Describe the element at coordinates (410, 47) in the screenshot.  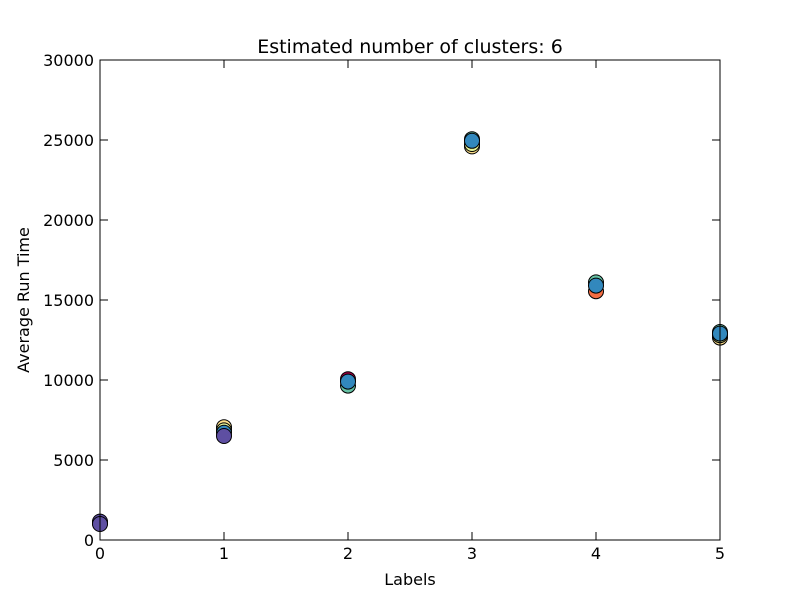
I see `chart-title: Estimated number of clusters: 6` at that location.